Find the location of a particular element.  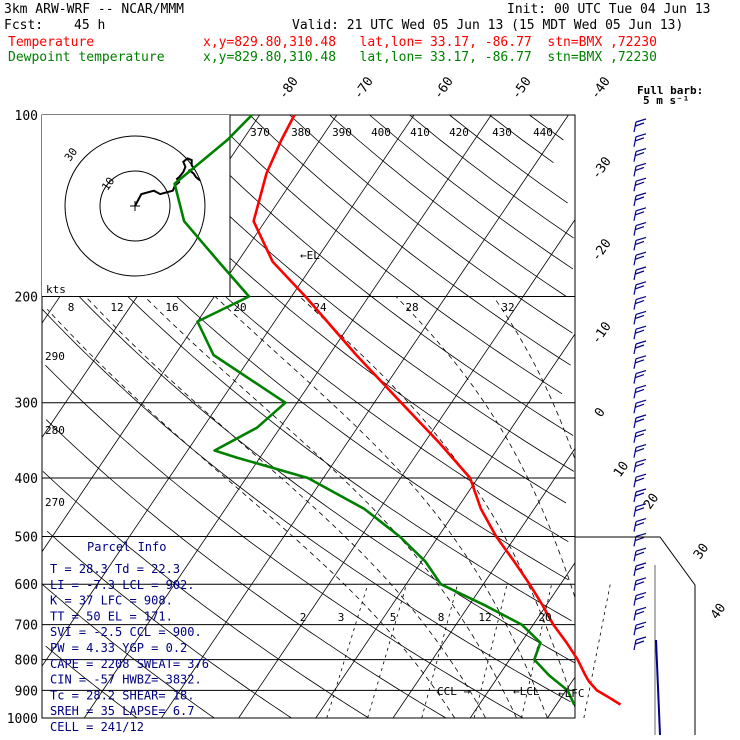

isotherm-label: 0 is located at coordinates (600, 412).